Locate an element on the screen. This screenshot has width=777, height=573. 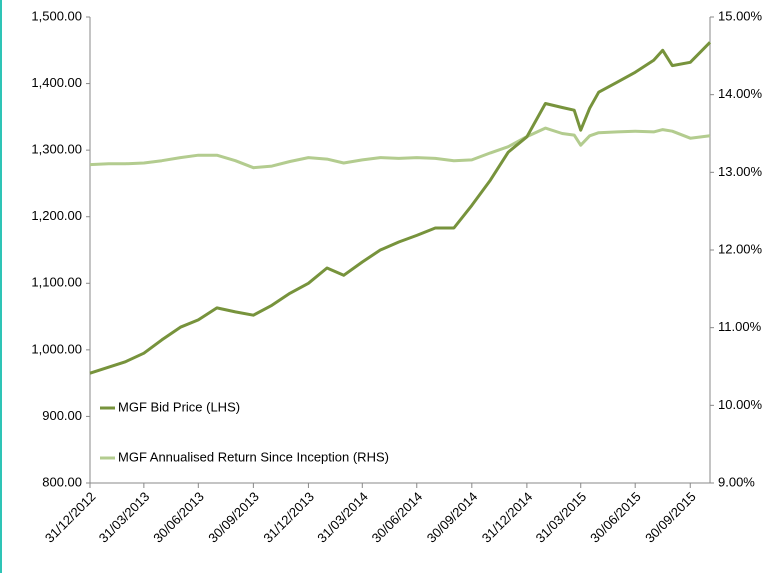
legend-label: MGF Bid Price (LHS) is located at coordinates (179, 406).